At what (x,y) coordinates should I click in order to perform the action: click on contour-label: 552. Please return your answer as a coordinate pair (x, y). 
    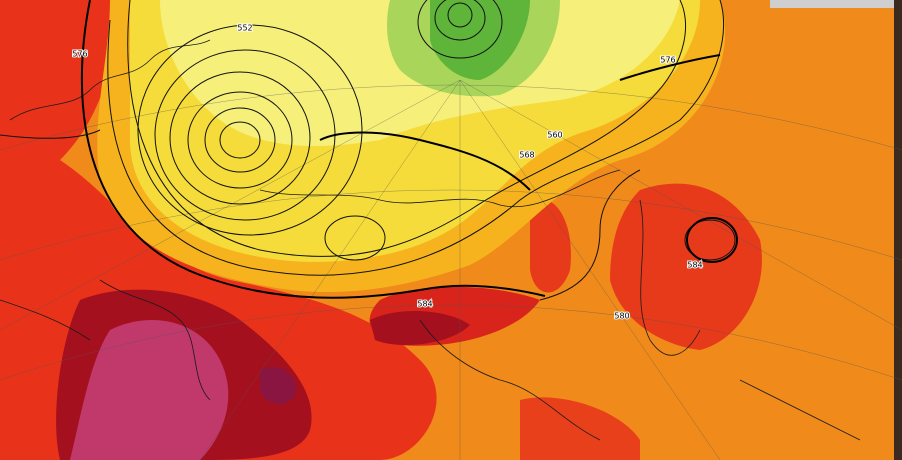
    Looking at the image, I should click on (244, 28).